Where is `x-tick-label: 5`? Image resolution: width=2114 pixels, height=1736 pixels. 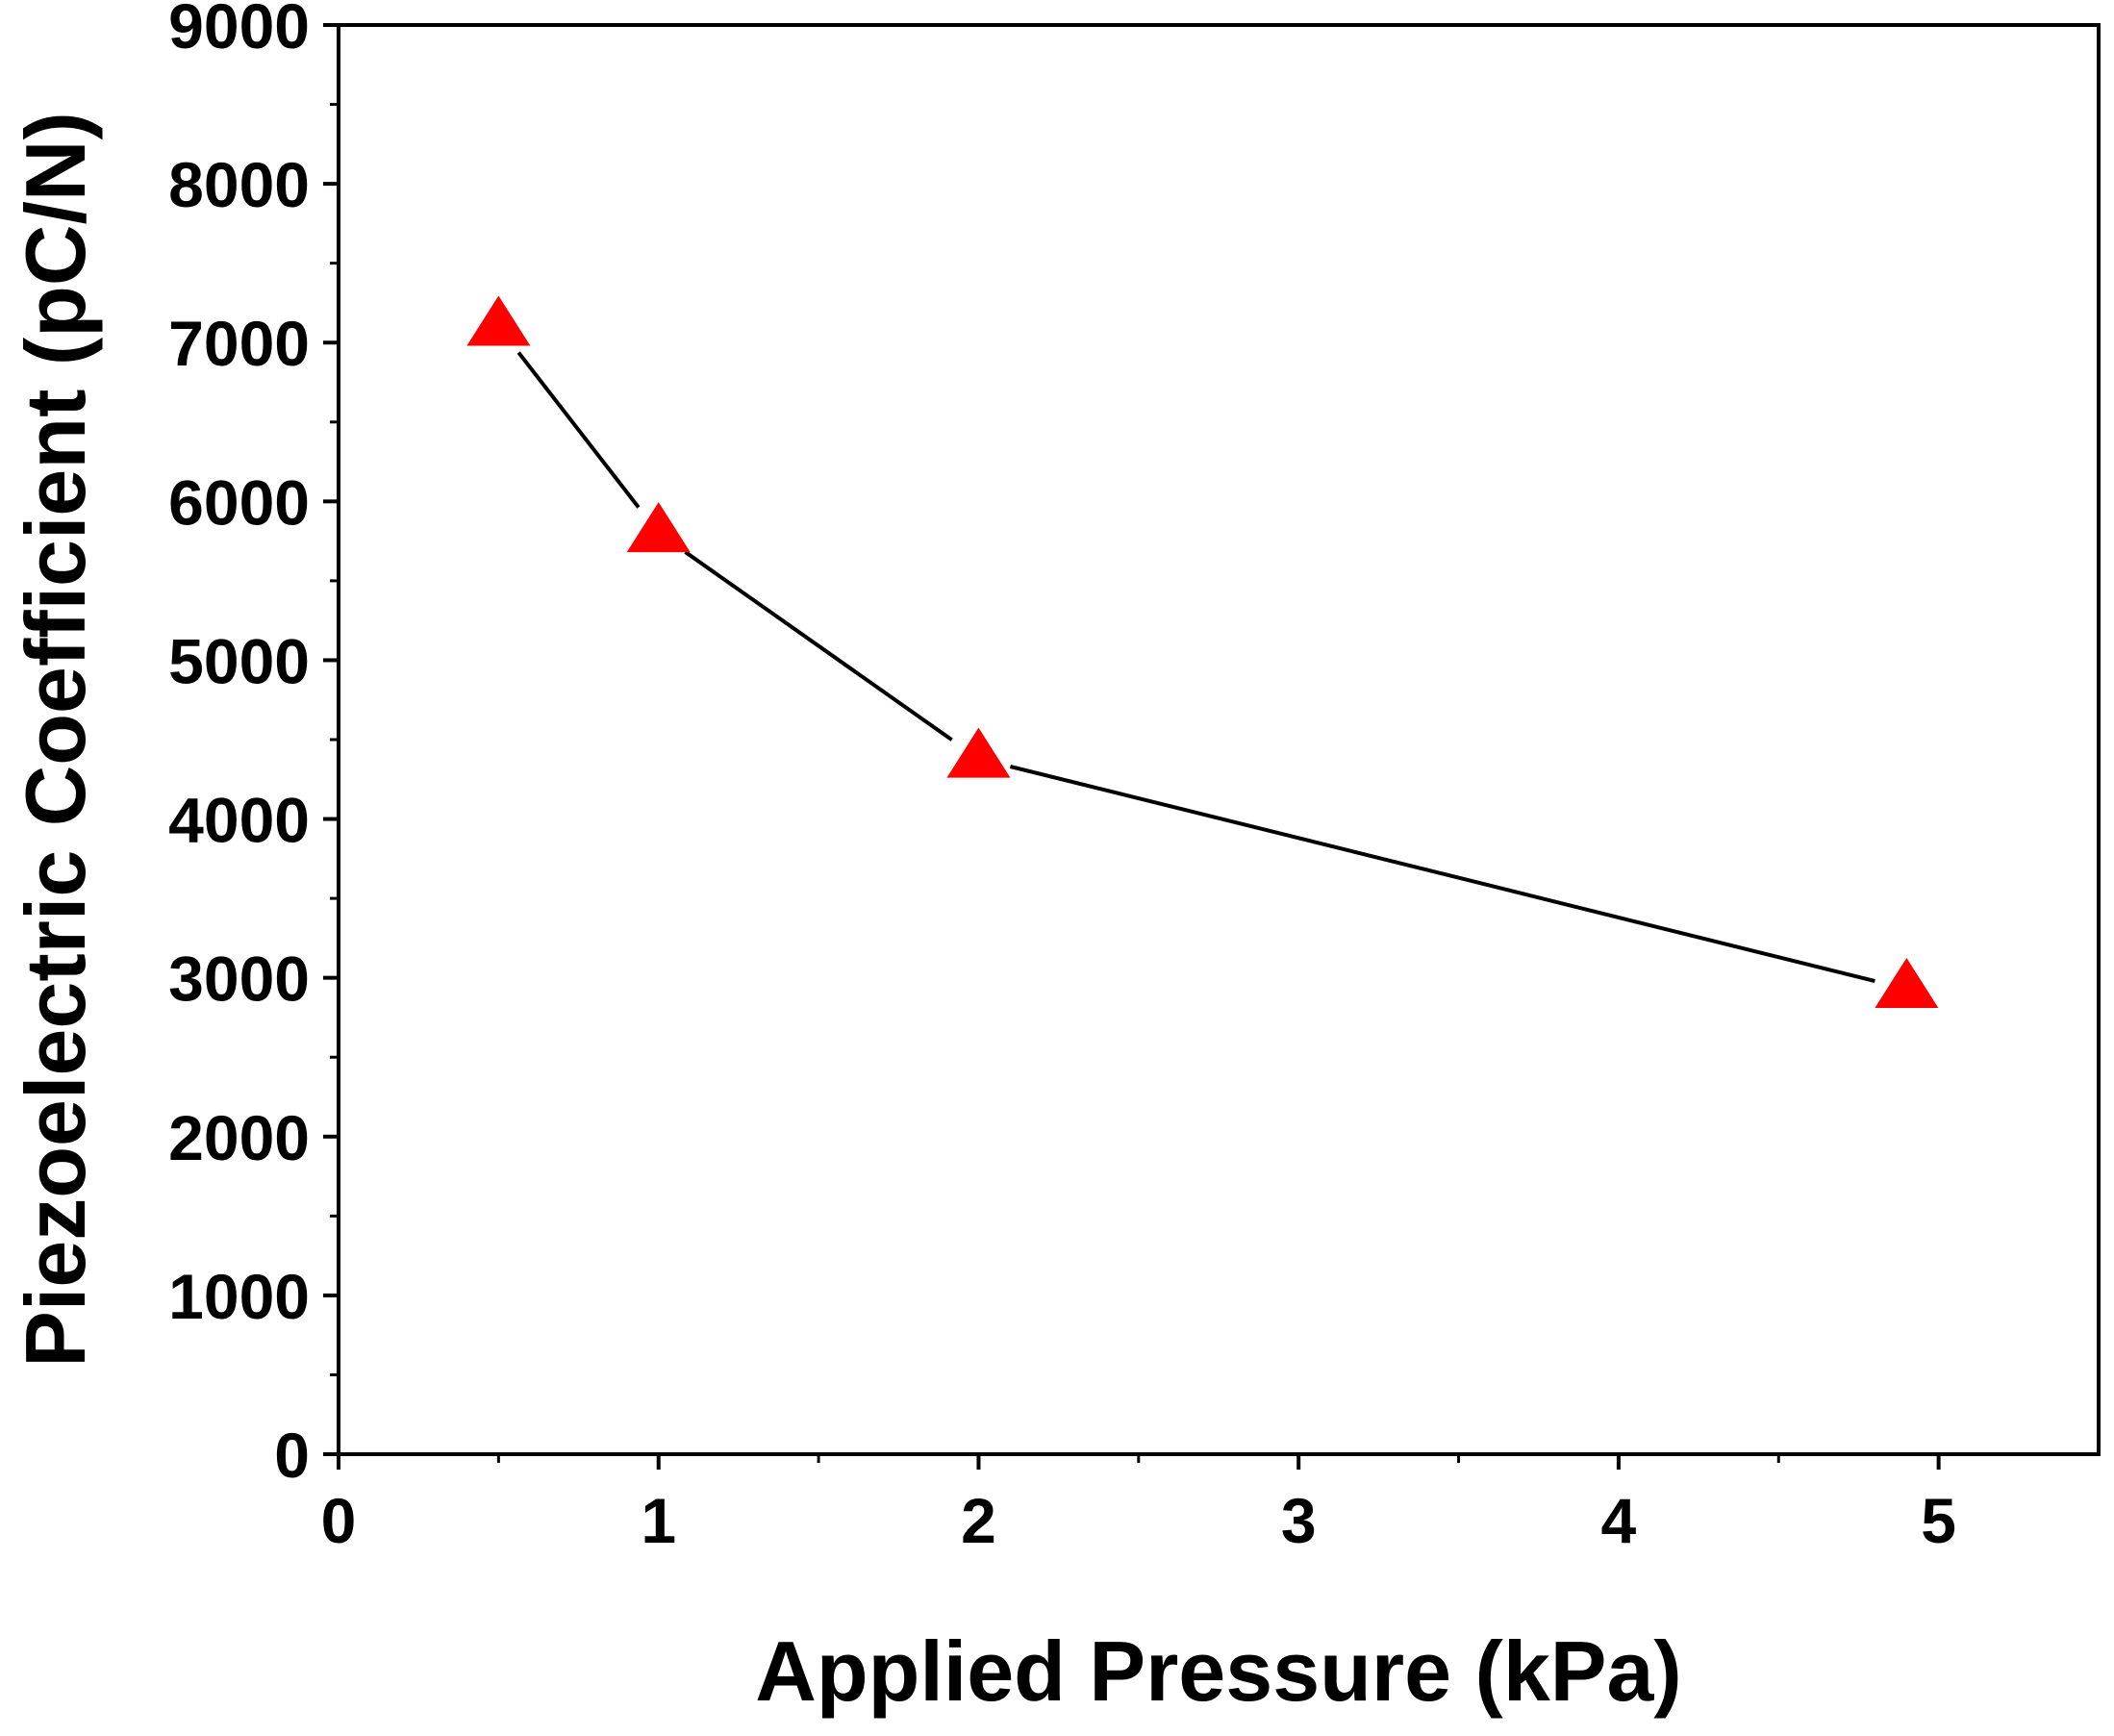 x-tick-label: 5 is located at coordinates (1938, 1520).